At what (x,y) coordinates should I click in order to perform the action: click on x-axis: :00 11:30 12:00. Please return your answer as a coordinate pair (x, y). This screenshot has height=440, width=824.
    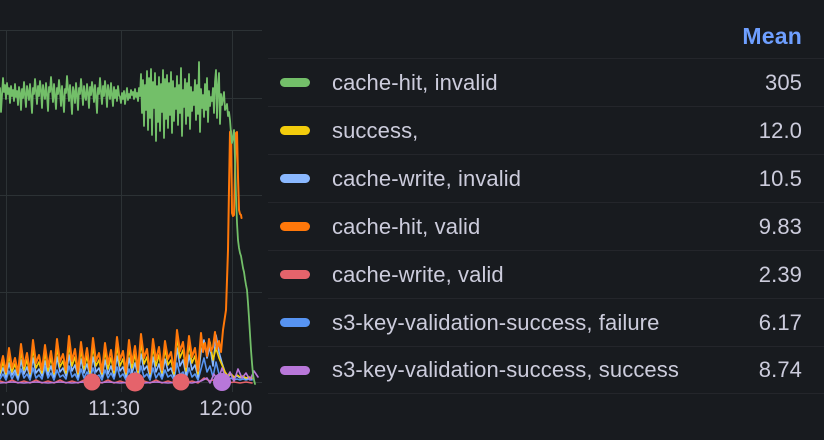
    Looking at the image, I should click on (132, 416).